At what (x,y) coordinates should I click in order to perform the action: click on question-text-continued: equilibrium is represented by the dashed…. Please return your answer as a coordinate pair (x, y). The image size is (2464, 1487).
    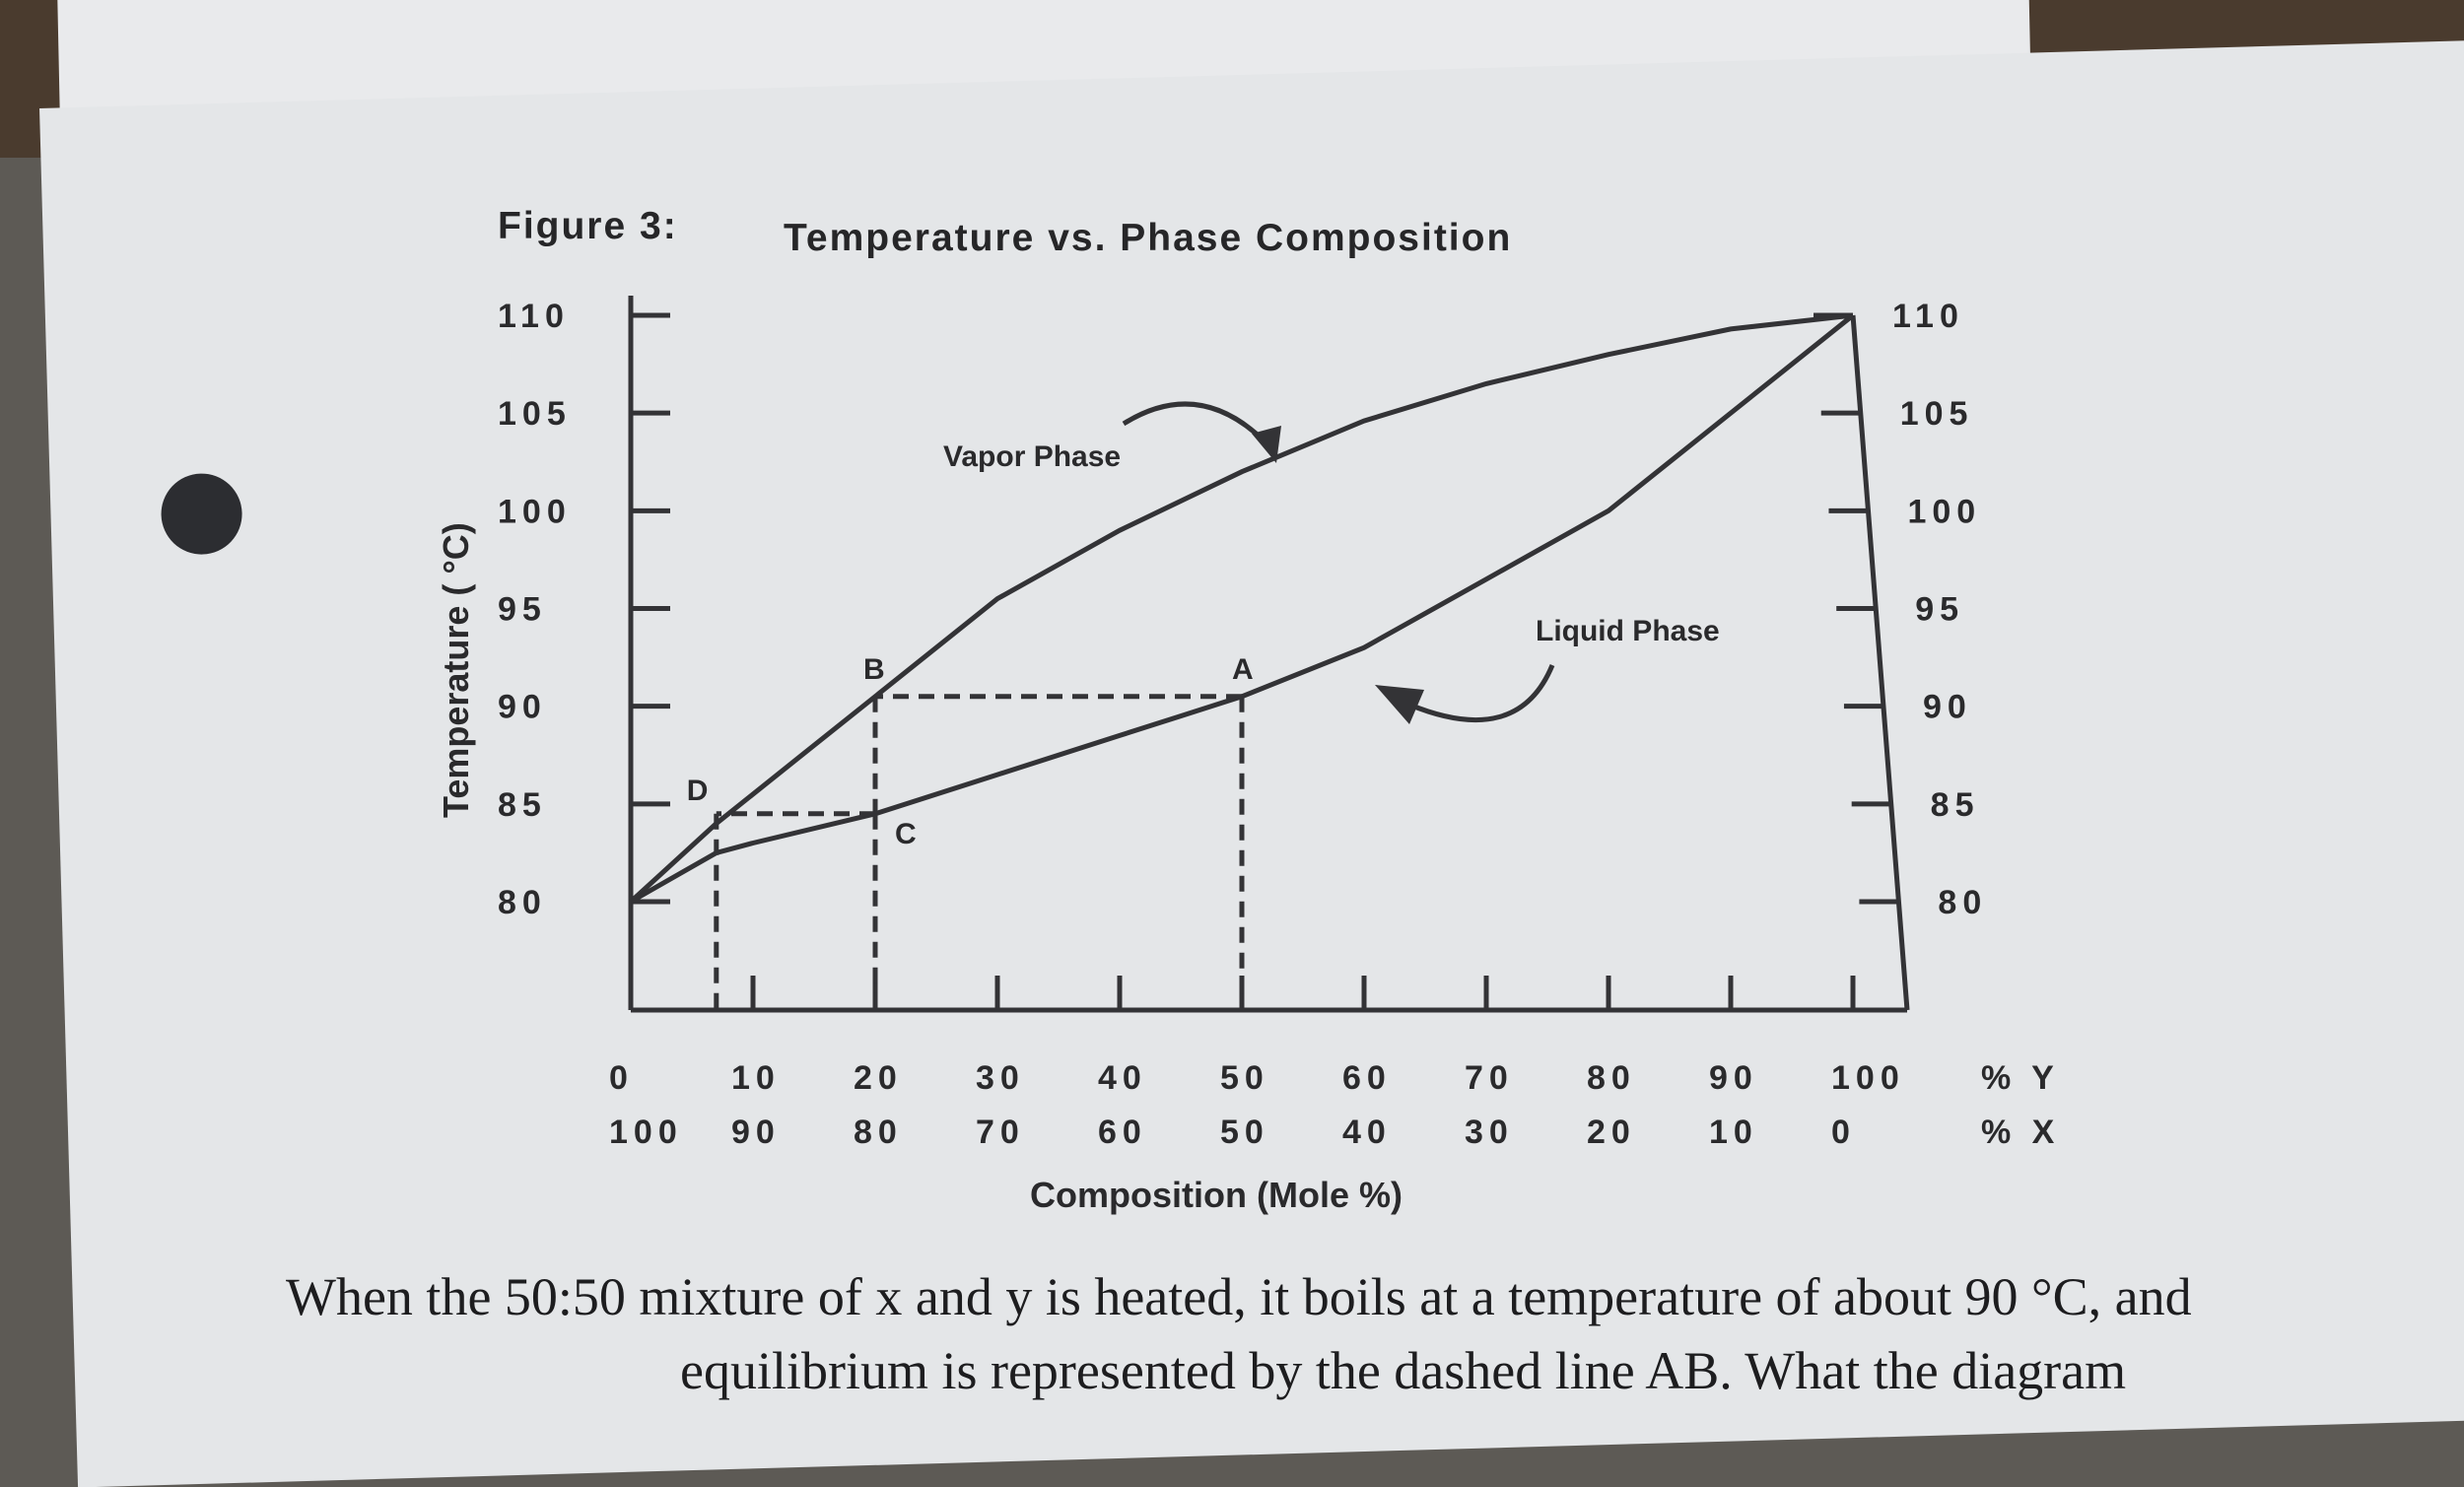
    Looking at the image, I should click on (1403, 1371).